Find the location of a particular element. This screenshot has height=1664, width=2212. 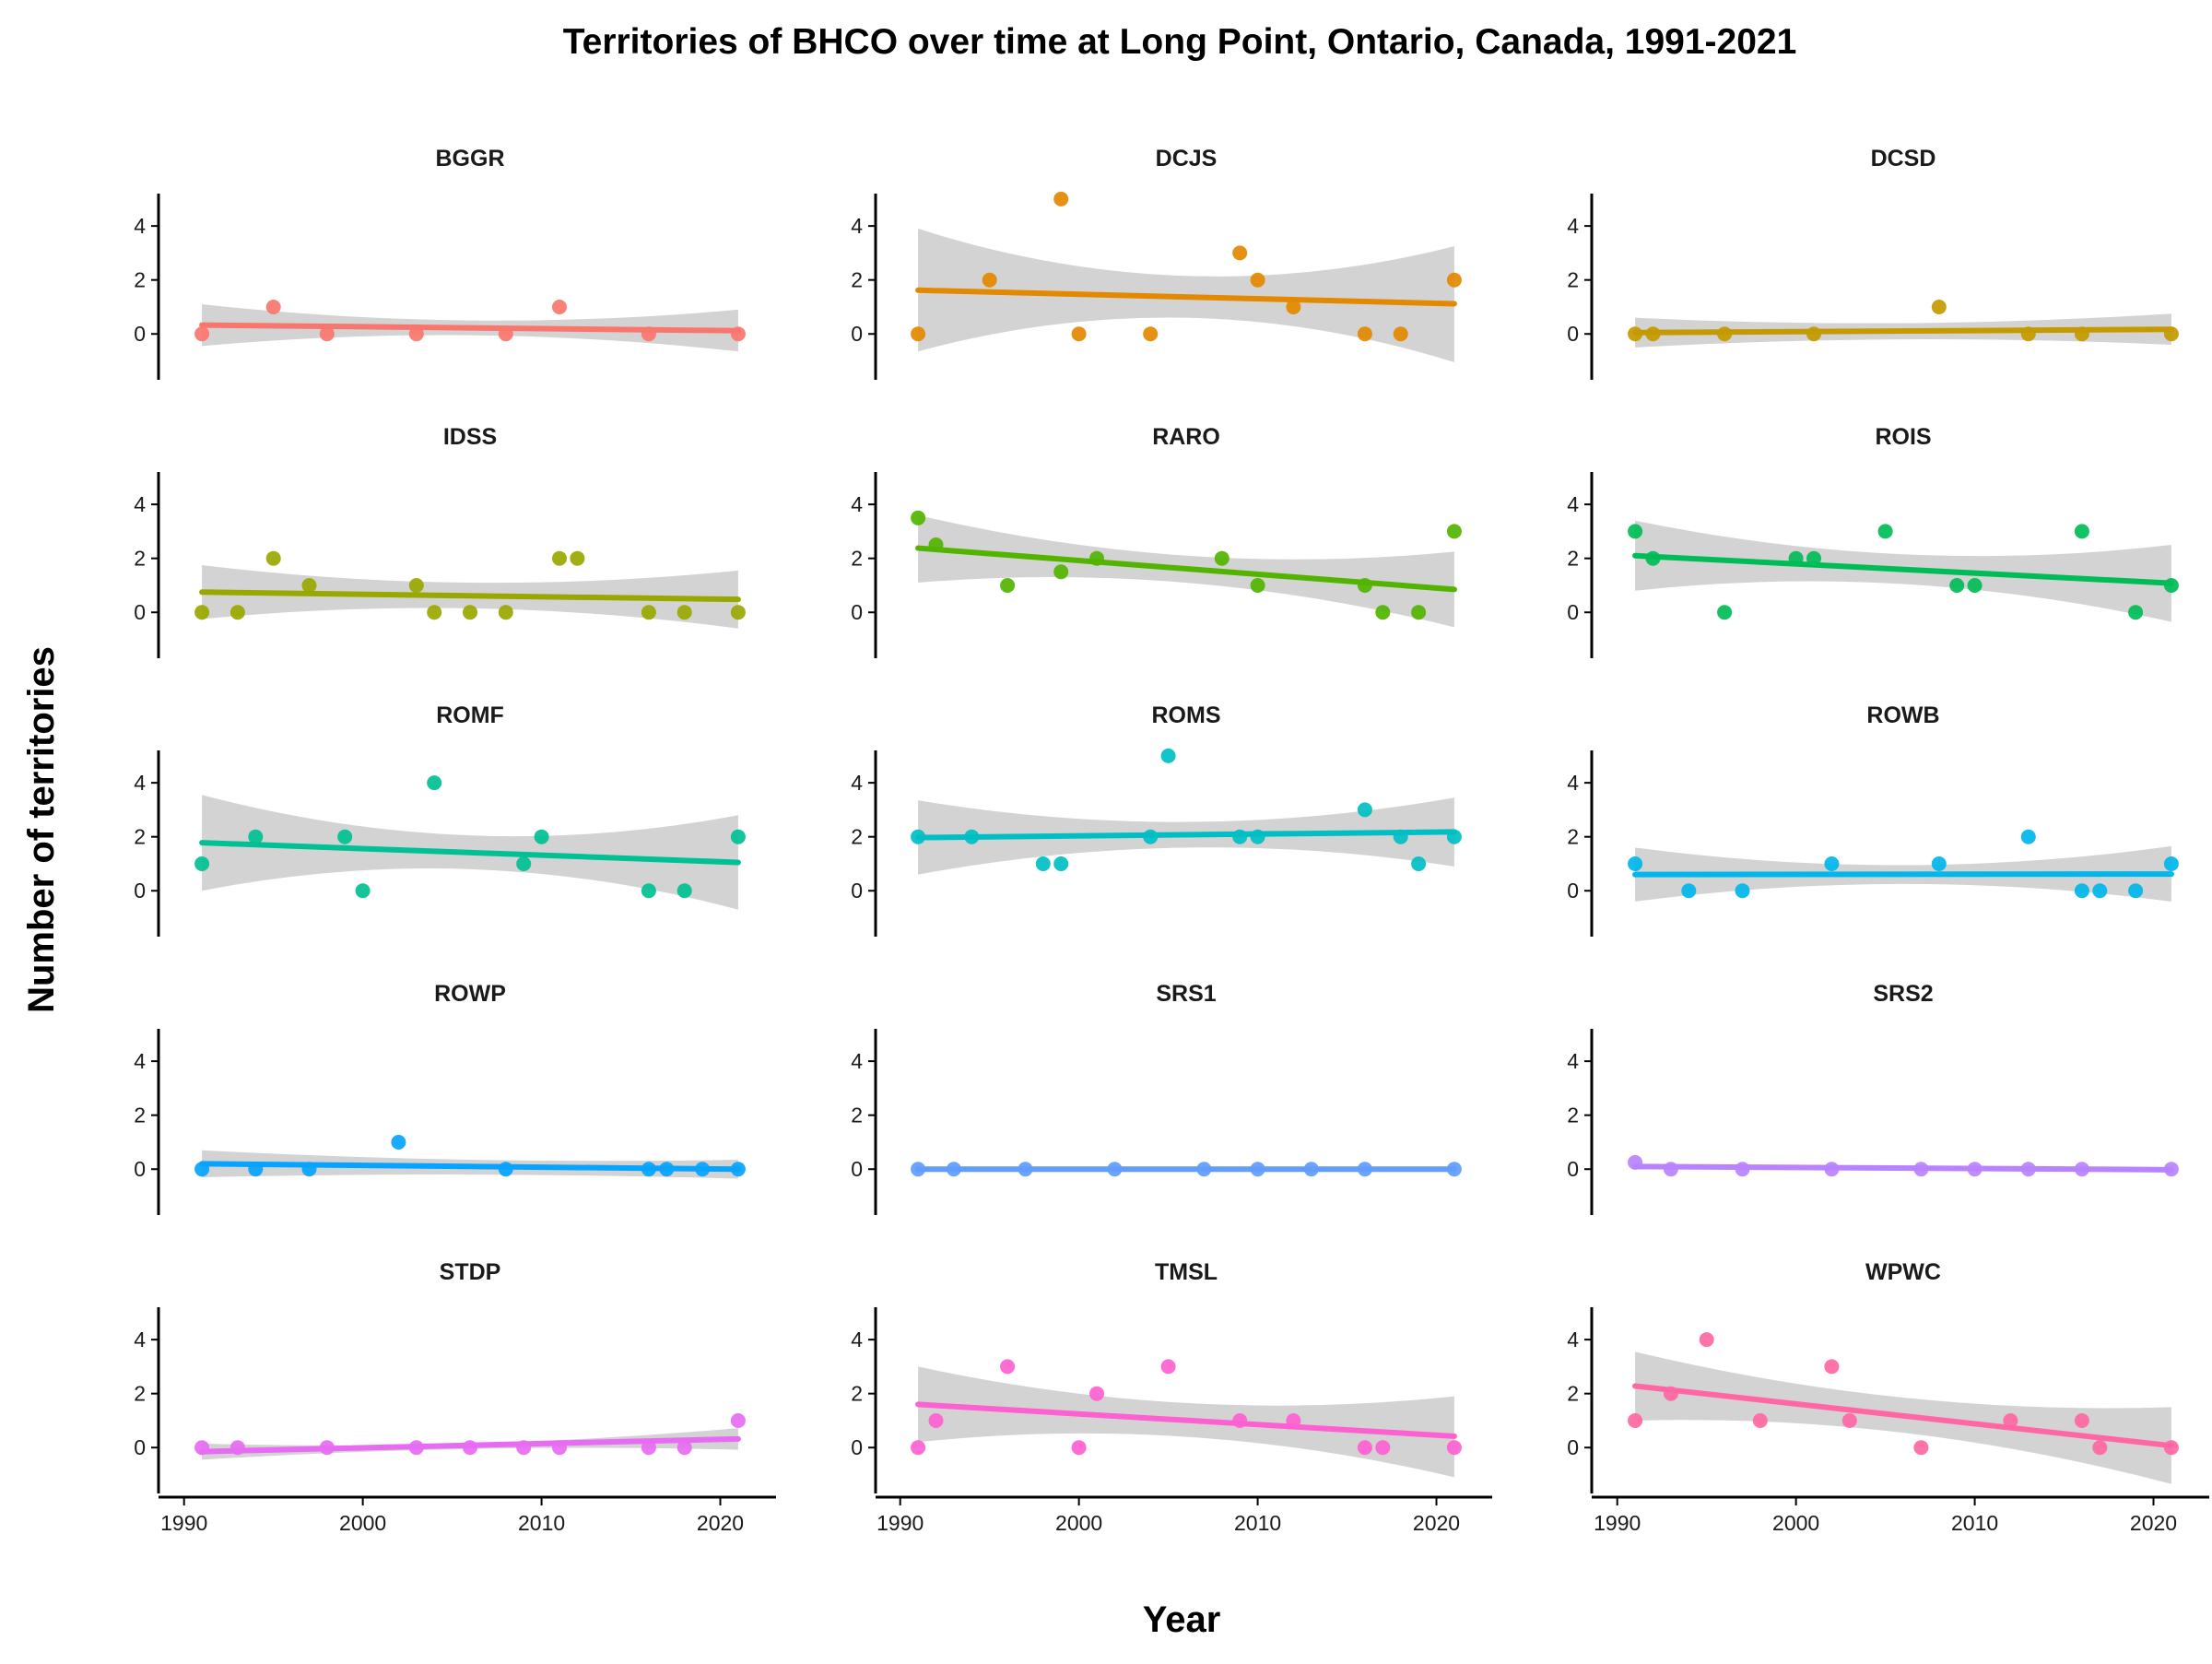

panel-title: ROWB is located at coordinates (1902, 715).